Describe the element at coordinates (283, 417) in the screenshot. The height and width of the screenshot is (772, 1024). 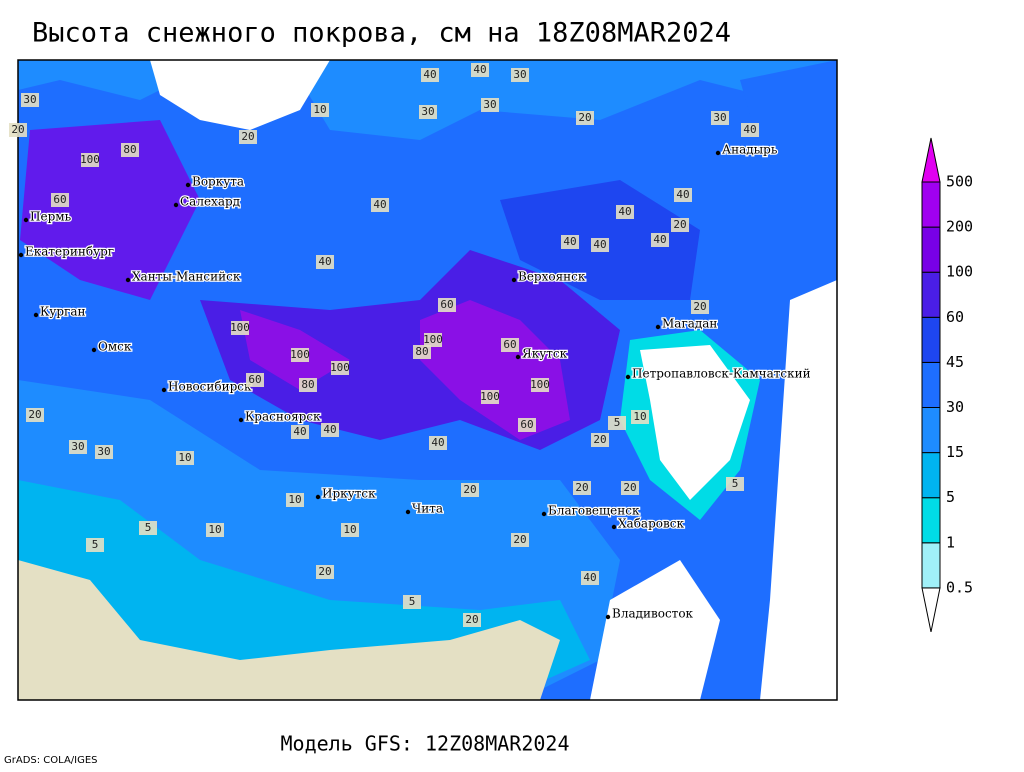
I see `city-label: Красноярск` at that location.